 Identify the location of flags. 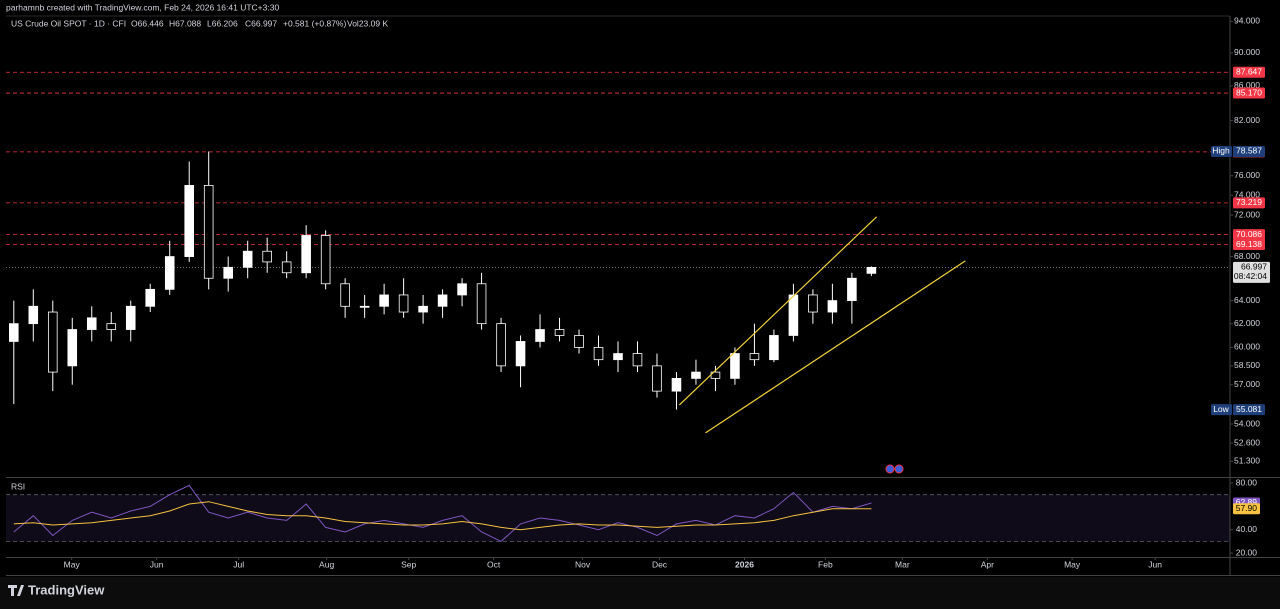
(894, 469).